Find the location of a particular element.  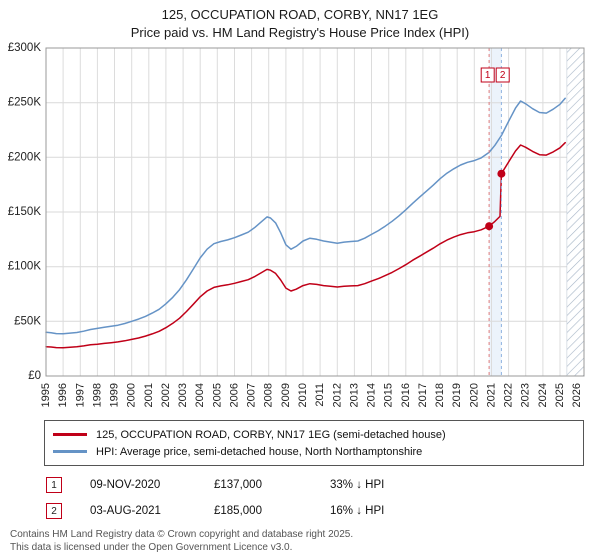

y-axis-label: £100K is located at coordinates (25, 267).